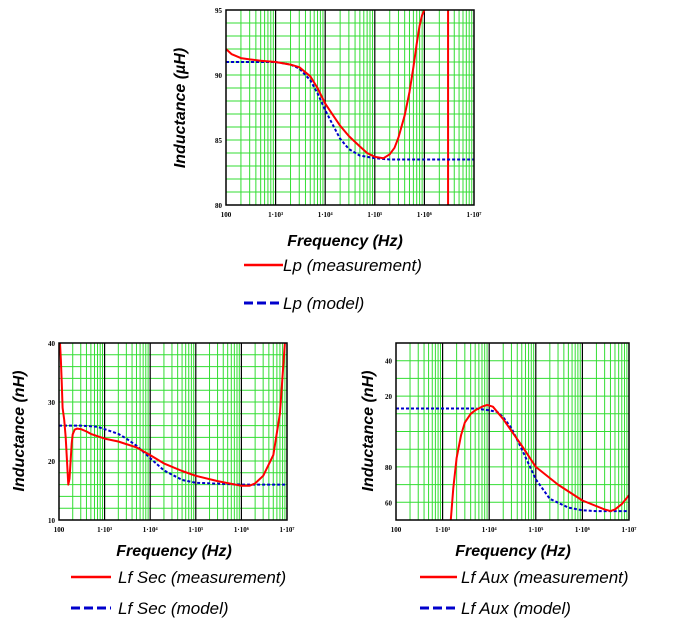 This screenshot has width=688, height=634. What do you see at coordinates (52, 521) in the screenshot?
I see `y-tick-label: 10` at bounding box center [52, 521].